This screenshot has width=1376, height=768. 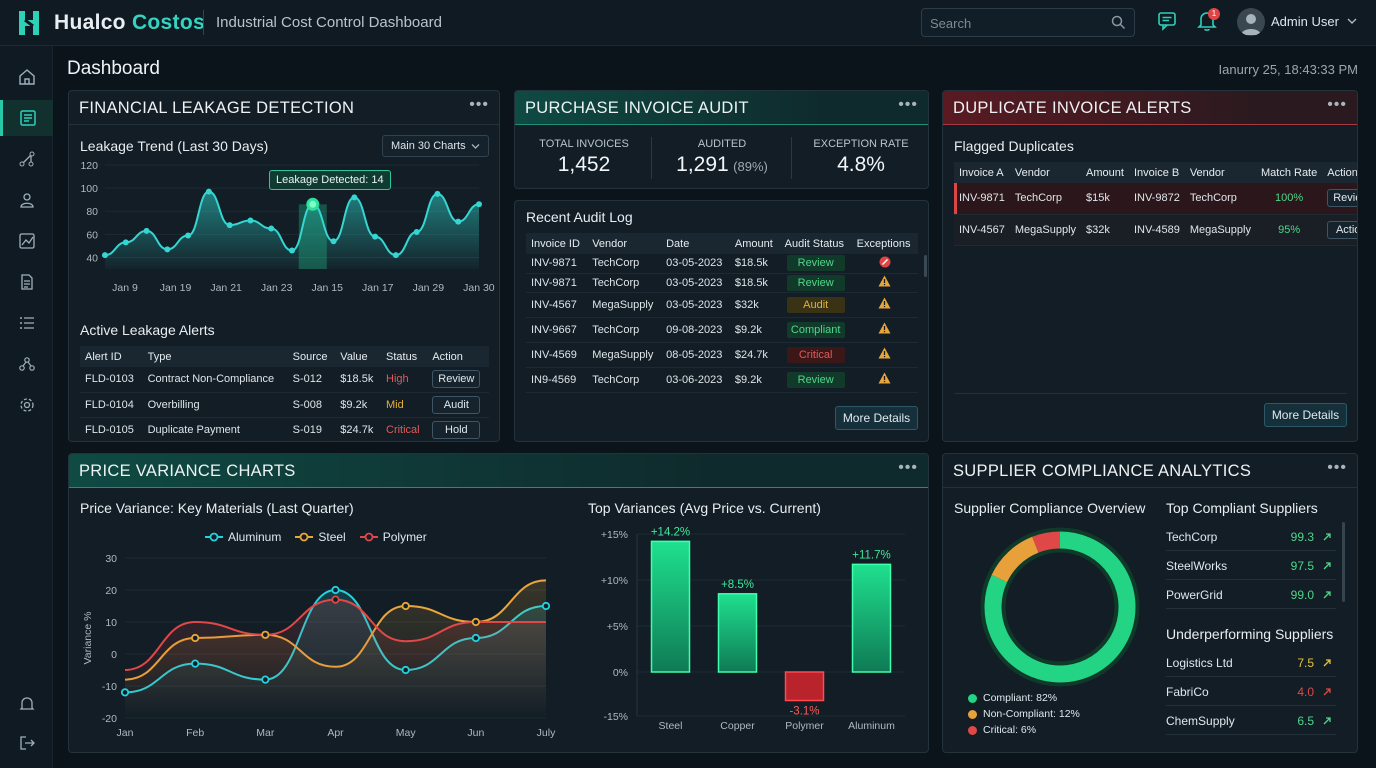 I want to click on sidebar-item-settings, so click(x=26, y=405).